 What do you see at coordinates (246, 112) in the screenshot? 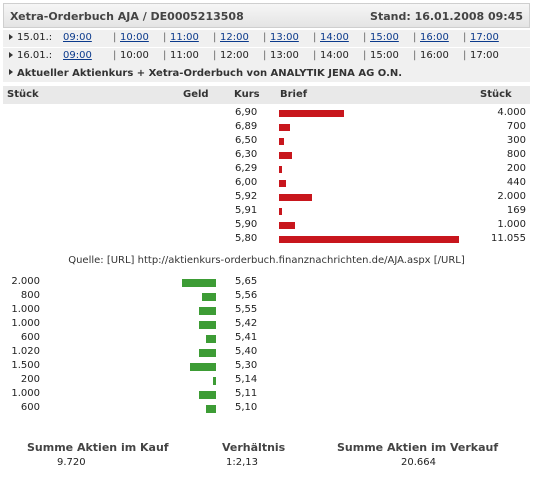
I see `ask-price: 6,90` at bounding box center [246, 112].